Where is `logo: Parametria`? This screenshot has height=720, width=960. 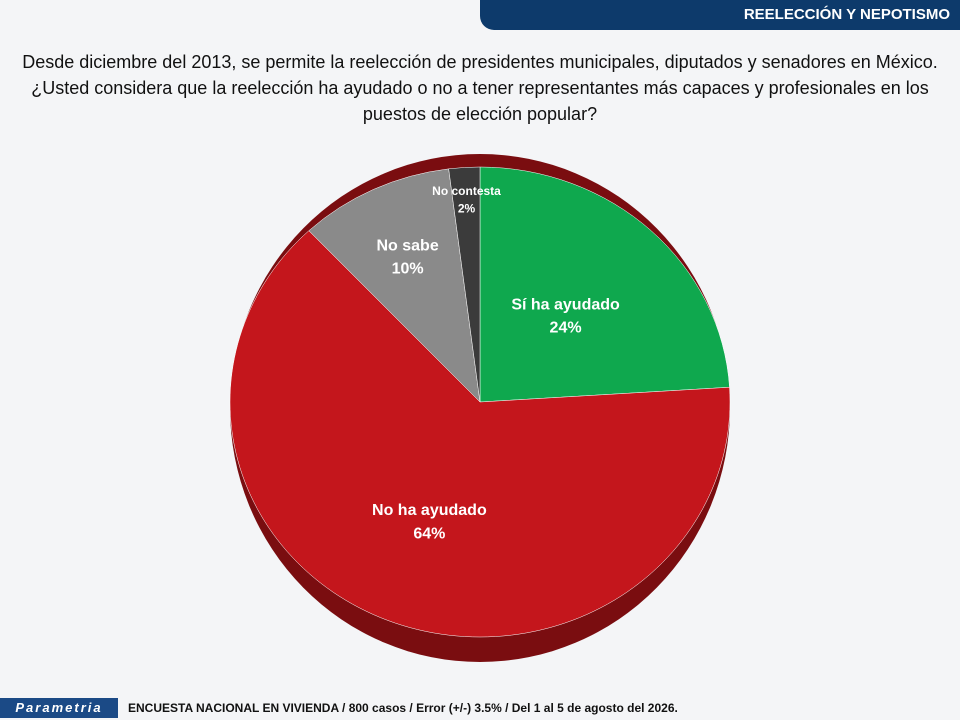
logo: Parametria is located at coordinates (59, 708).